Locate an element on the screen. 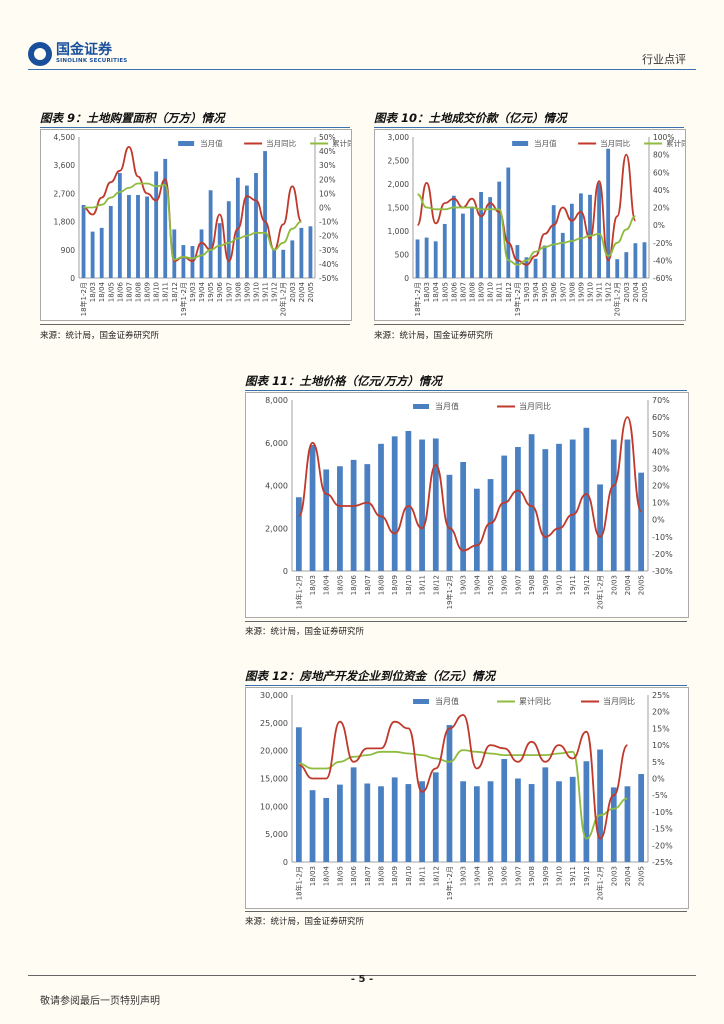 This screenshot has width=724, height=1024. fig10-x-tick: 18/11 is located at coordinates (500, 292).